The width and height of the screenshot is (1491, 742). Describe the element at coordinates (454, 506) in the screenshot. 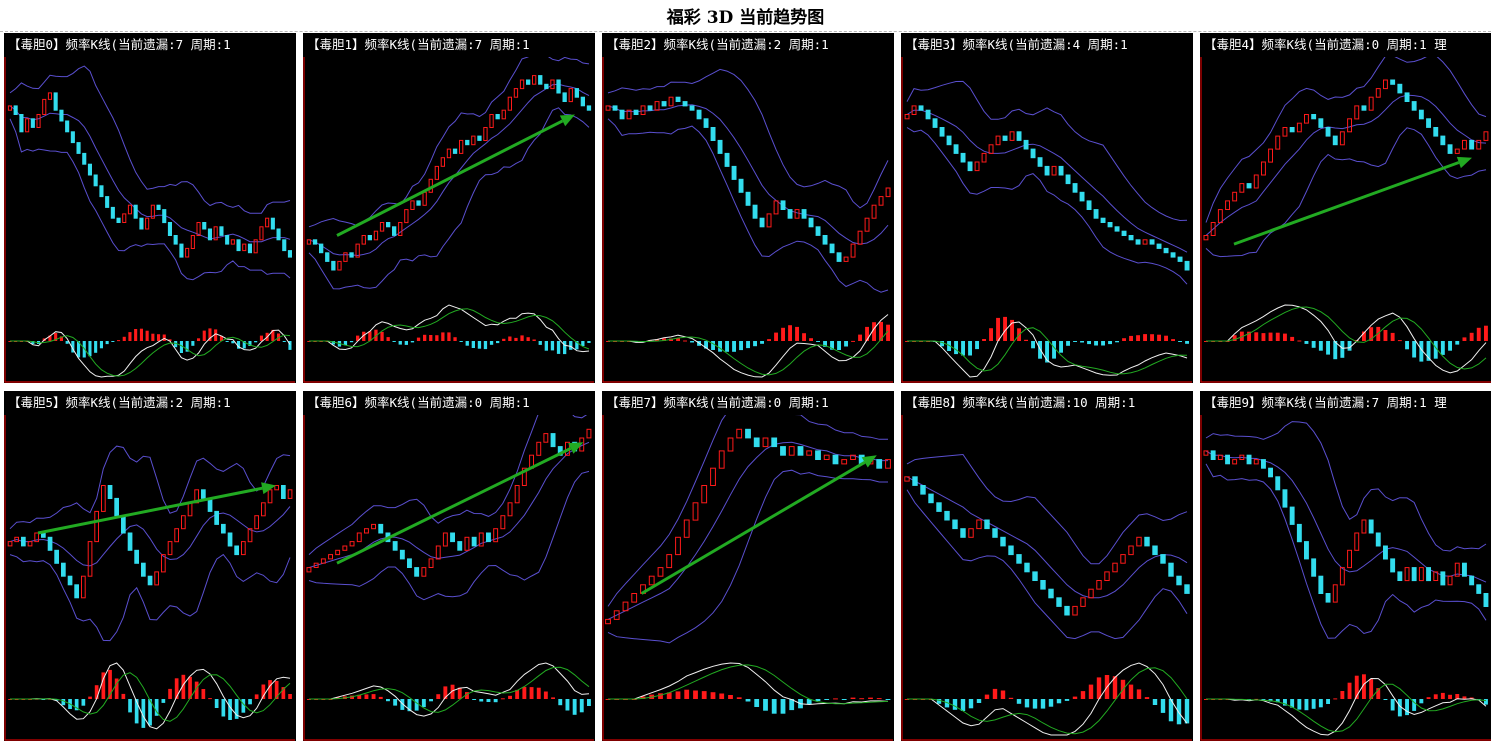

I see `trend-arrow-line` at that location.